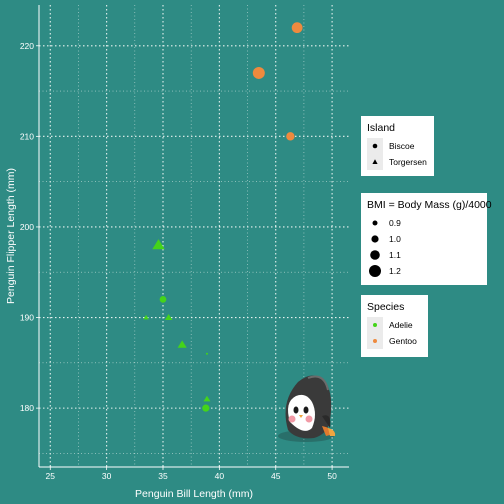 Image resolution: width=504 pixels, height=504 pixels. I want to click on circle-key-icon, so click(375, 146).